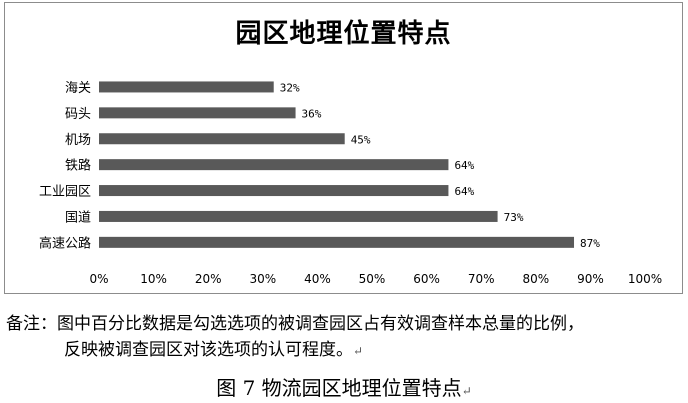 The image size is (688, 403). What do you see at coordinates (153, 279) in the screenshot?
I see `x-tick-label: 10%` at bounding box center [153, 279].